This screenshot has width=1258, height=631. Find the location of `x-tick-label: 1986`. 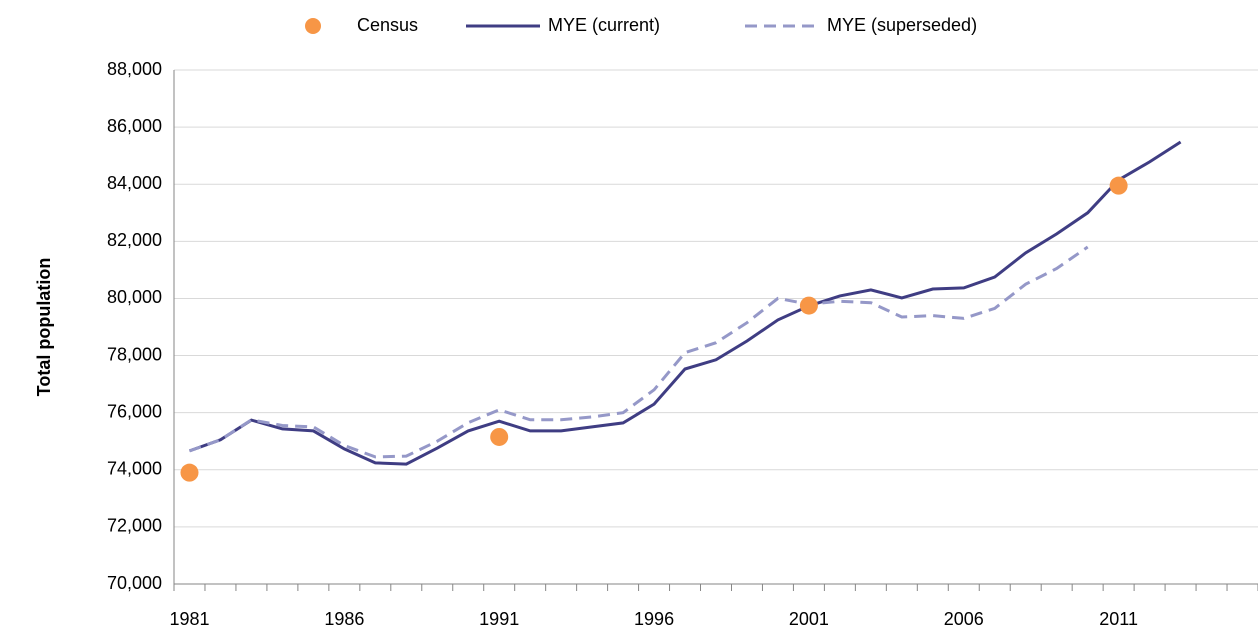

x-tick-label: 1986 is located at coordinates (344, 619).